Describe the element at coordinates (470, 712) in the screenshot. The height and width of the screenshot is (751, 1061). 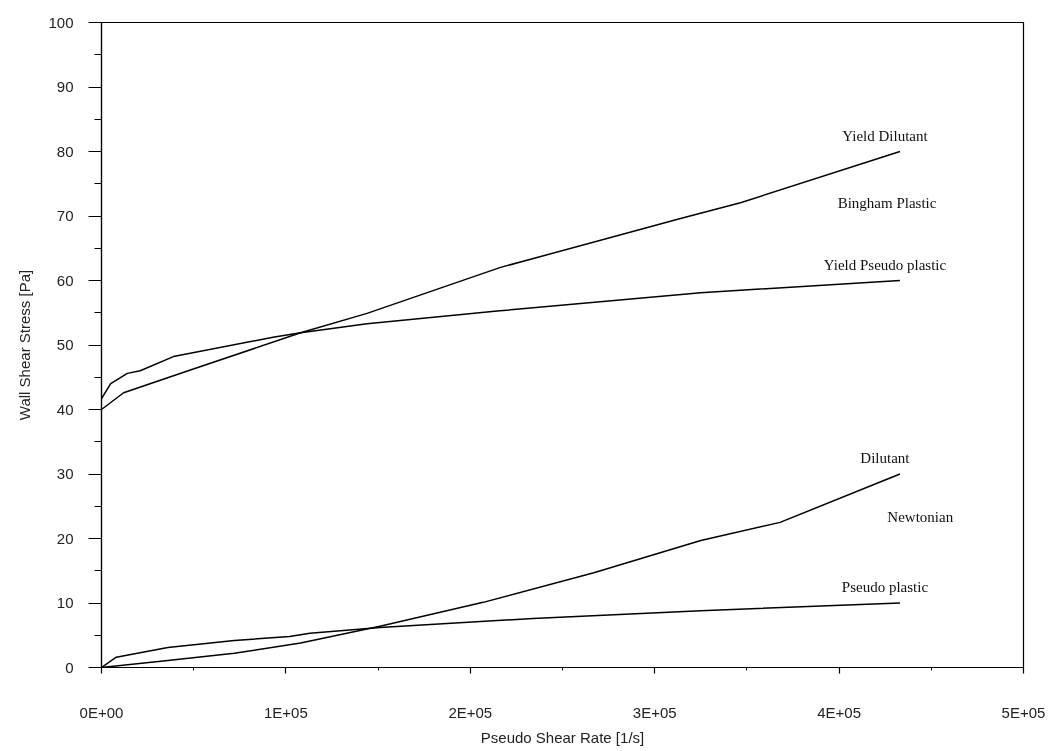
I see `x-tick-label: 2E+05` at that location.